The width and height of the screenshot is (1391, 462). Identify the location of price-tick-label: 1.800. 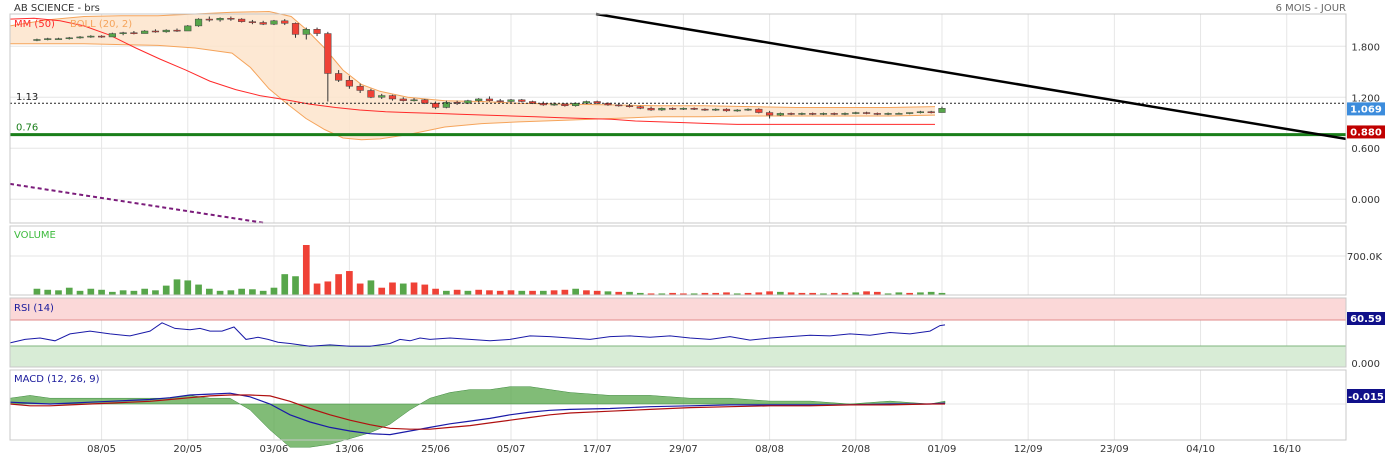
(1365, 47).